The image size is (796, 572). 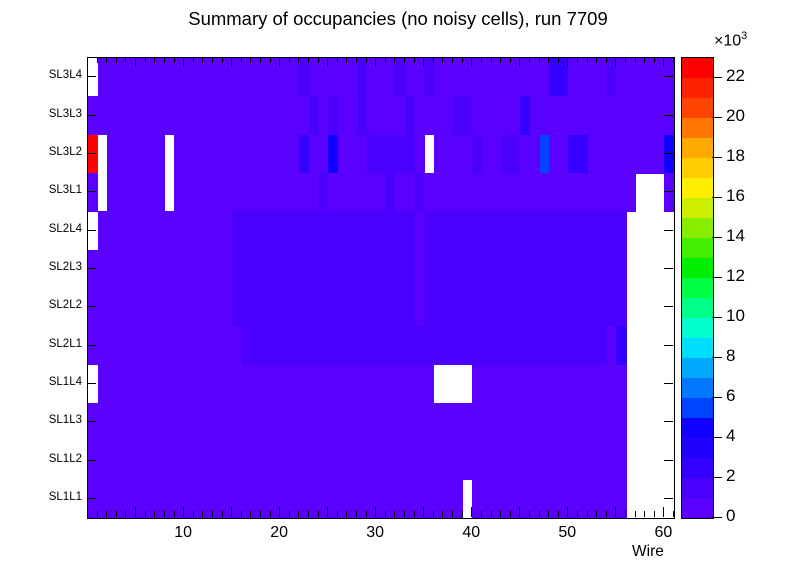 I want to click on colorbar-tick-label-20: 20, so click(x=735, y=115).